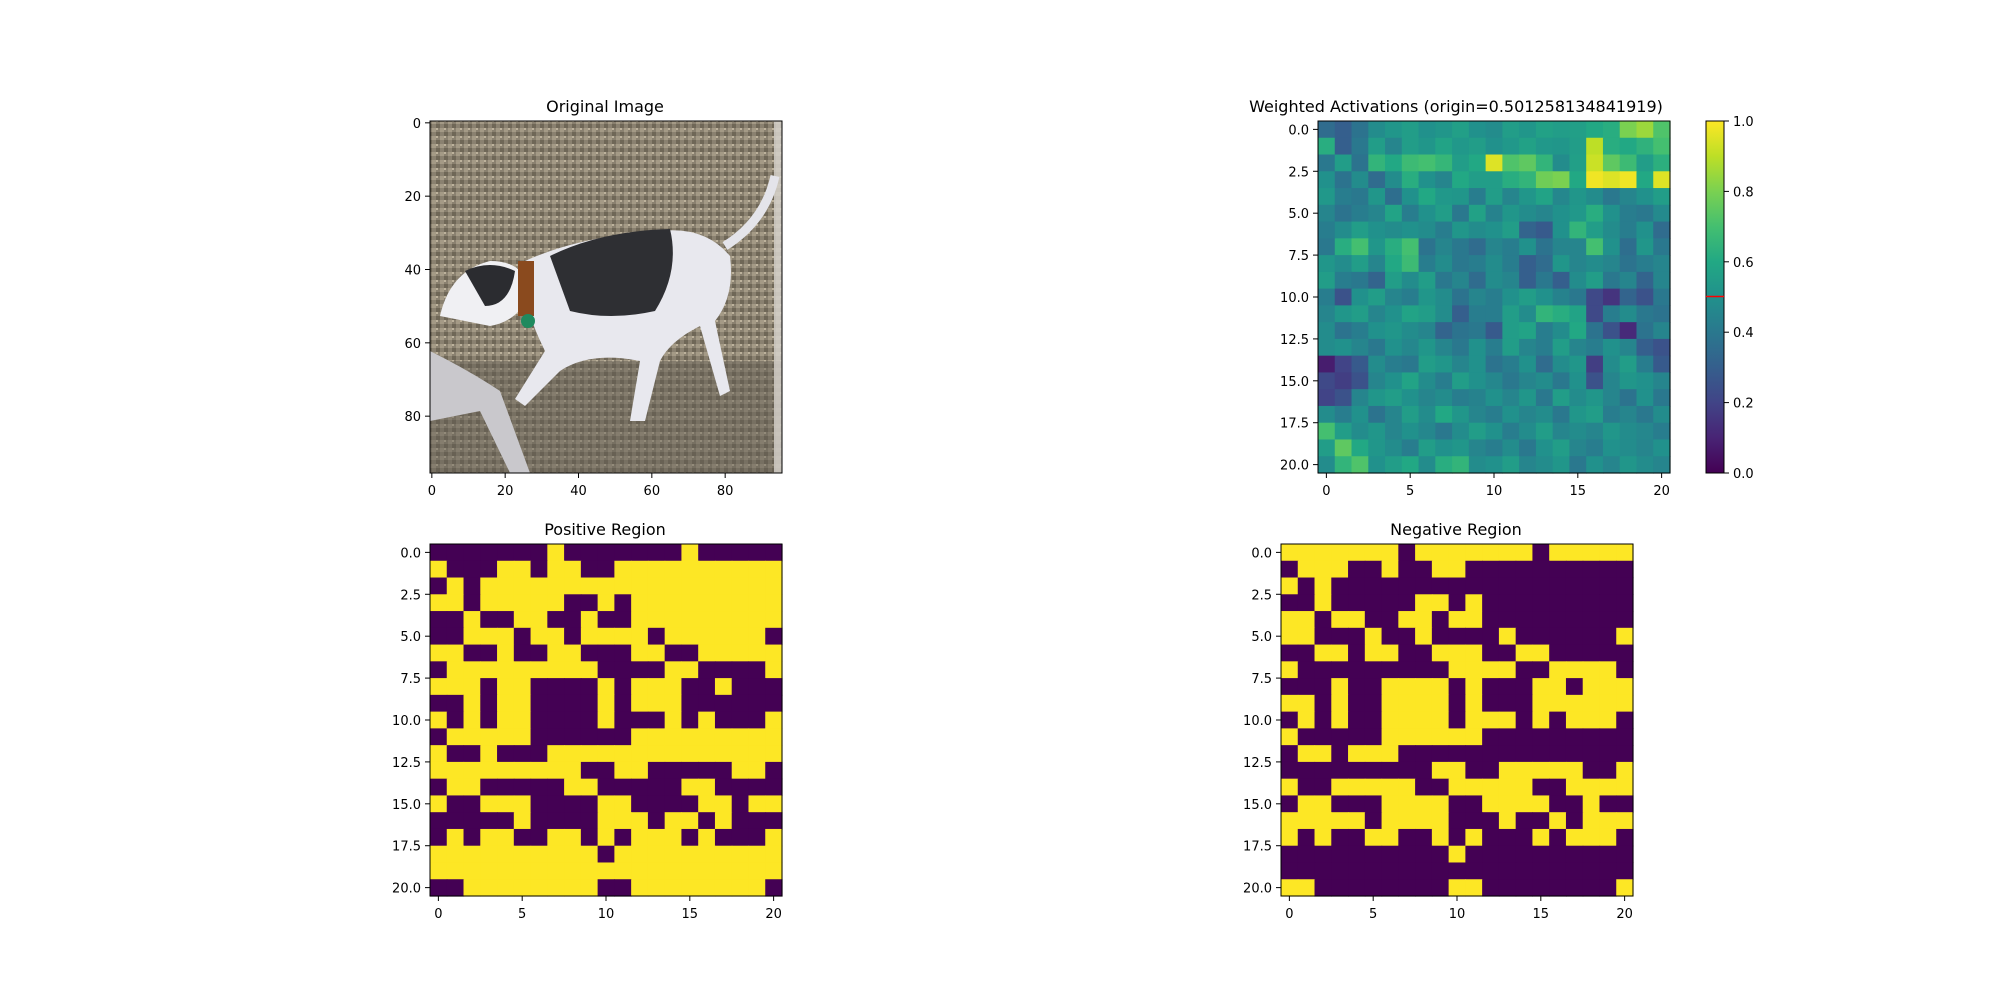 The width and height of the screenshot is (2000, 1000). Describe the element at coordinates (410, 679) in the screenshot. I see `y-tick-label: 7.5` at that location.